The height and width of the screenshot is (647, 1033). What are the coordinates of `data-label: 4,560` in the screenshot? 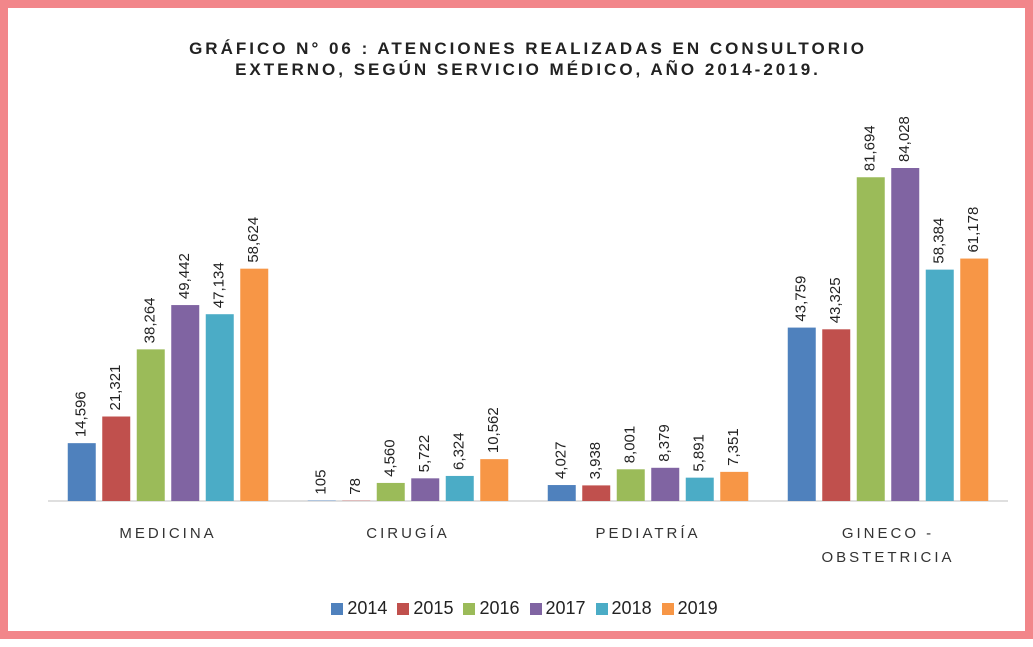 It's located at (390, 458).